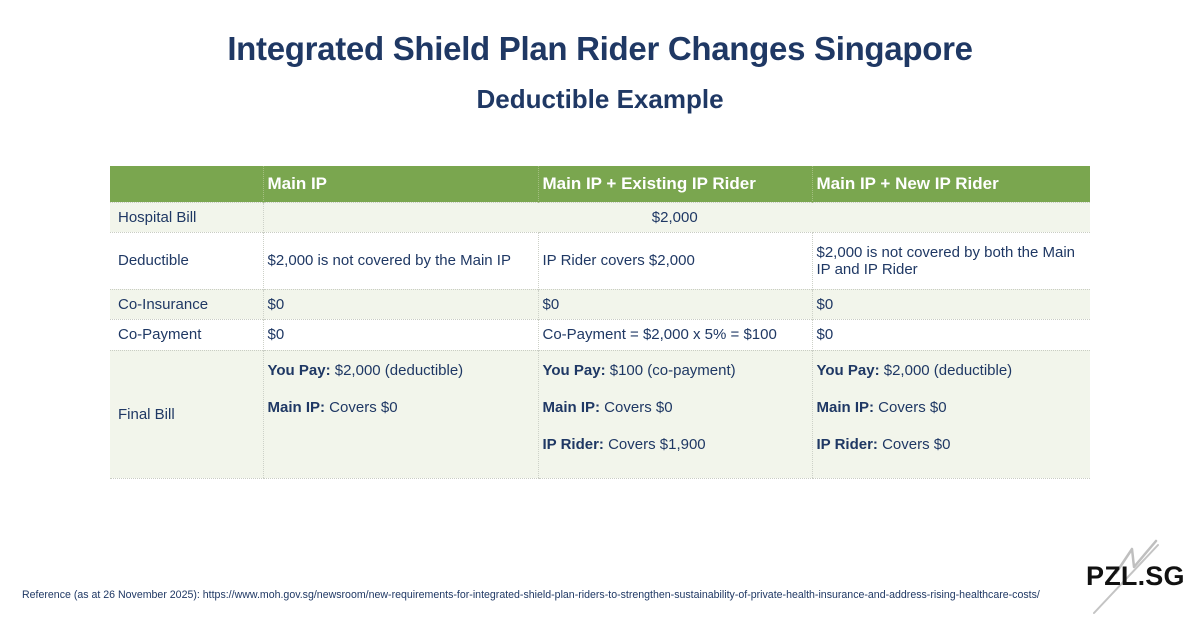 This screenshot has height=628, width=1200. Describe the element at coordinates (186, 184) in the screenshot. I see `header-blank` at that location.